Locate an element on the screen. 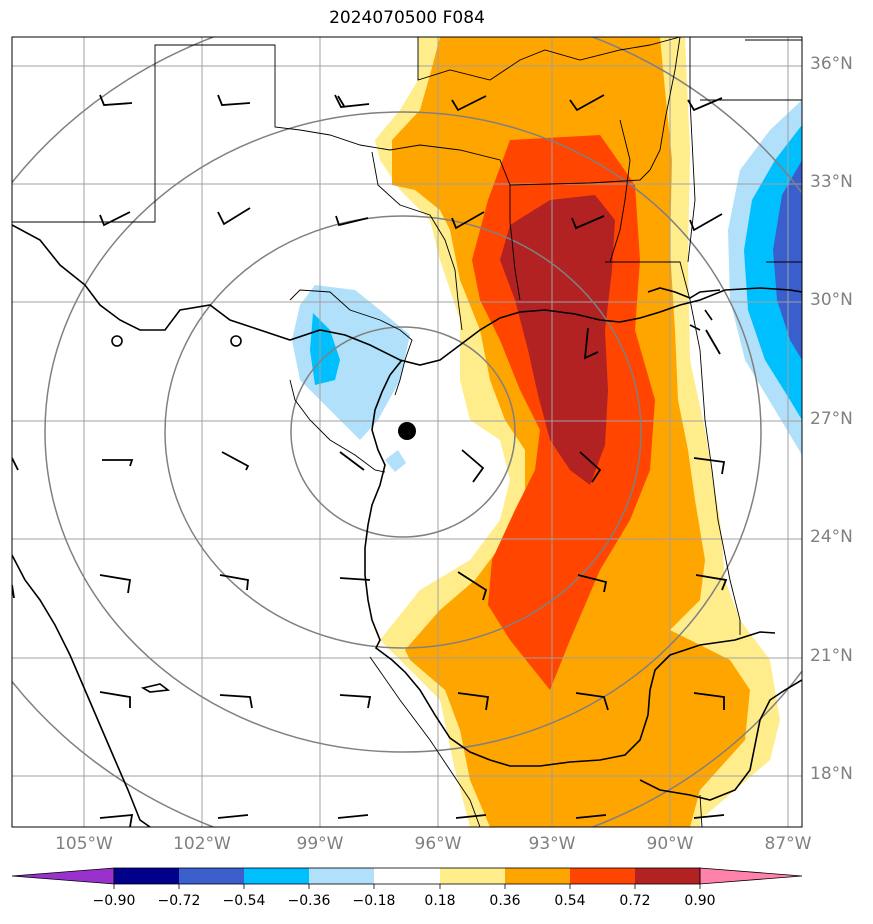 The height and width of the screenshot is (924, 873). lat-label: 18°N is located at coordinates (831, 774).